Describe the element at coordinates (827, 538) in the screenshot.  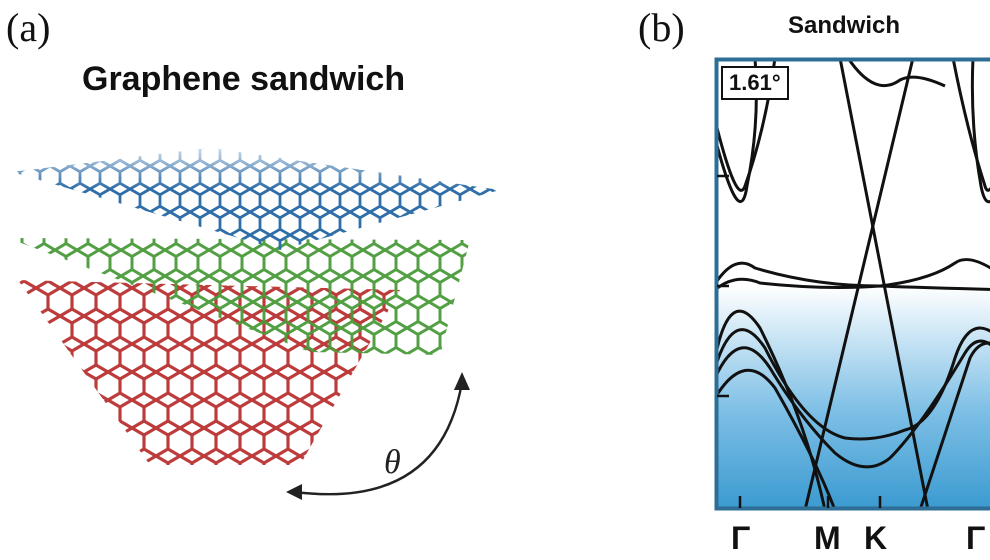
I see `k-point-m: M` at that location.